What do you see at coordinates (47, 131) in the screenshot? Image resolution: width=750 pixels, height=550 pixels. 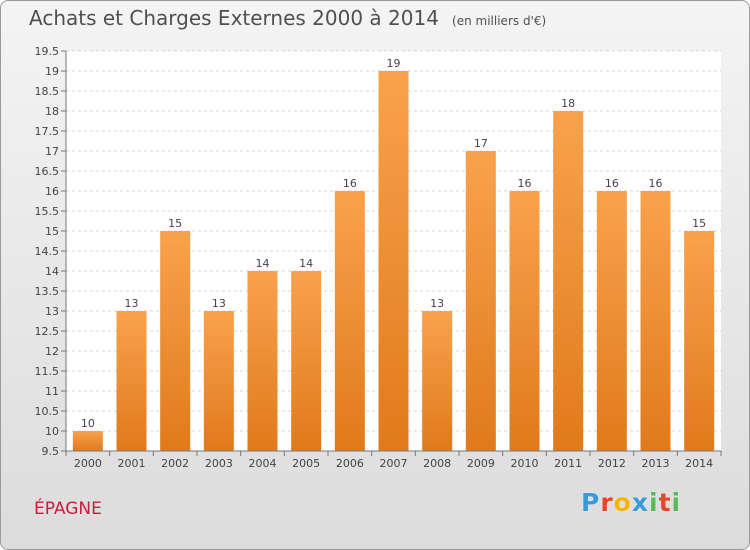 I see `y-tick-label: 17.5` at bounding box center [47, 131].